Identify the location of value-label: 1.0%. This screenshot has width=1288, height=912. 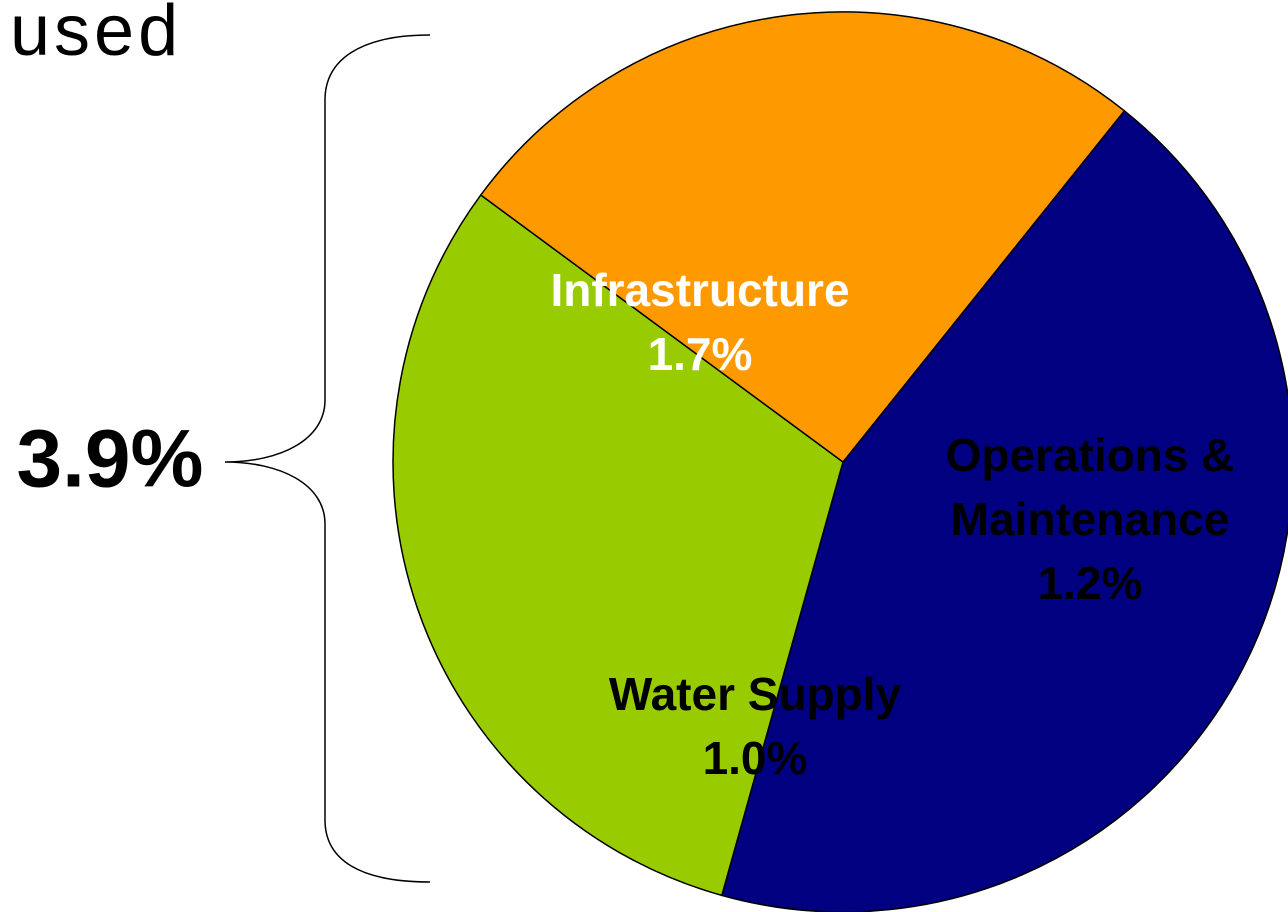
(755, 758).